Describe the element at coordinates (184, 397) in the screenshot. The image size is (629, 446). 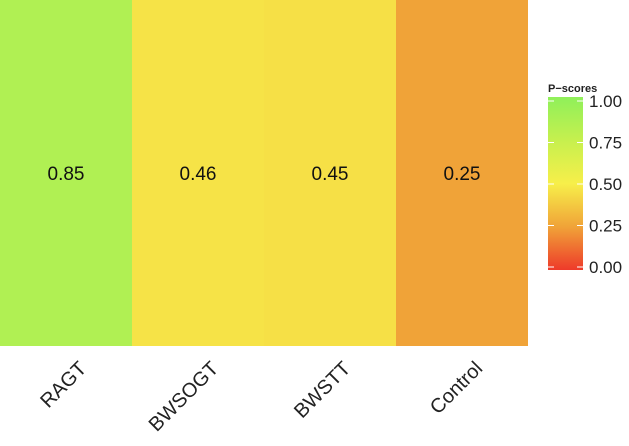
I see `x-tick-label-bwsogt: BWSOGT` at that location.